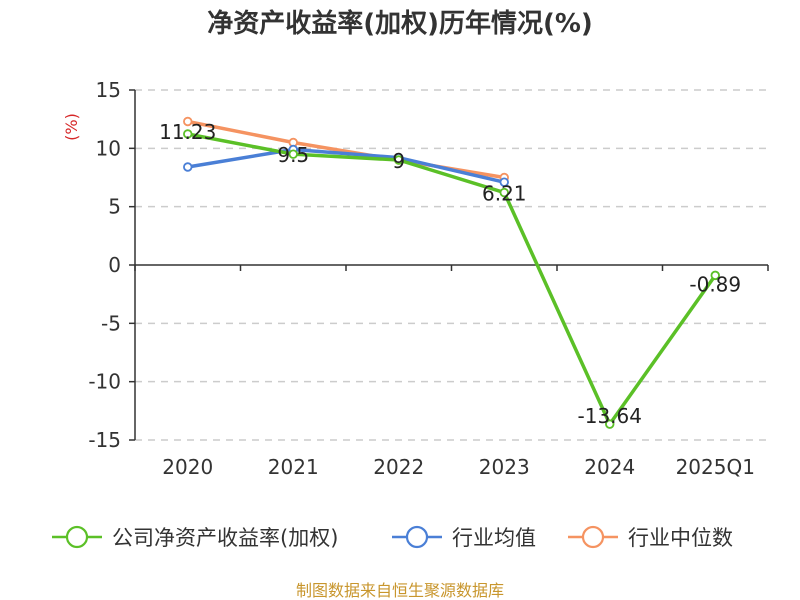 The width and height of the screenshot is (800, 600). What do you see at coordinates (609, 467) in the screenshot?
I see `x-tick-label: 2024` at bounding box center [609, 467].